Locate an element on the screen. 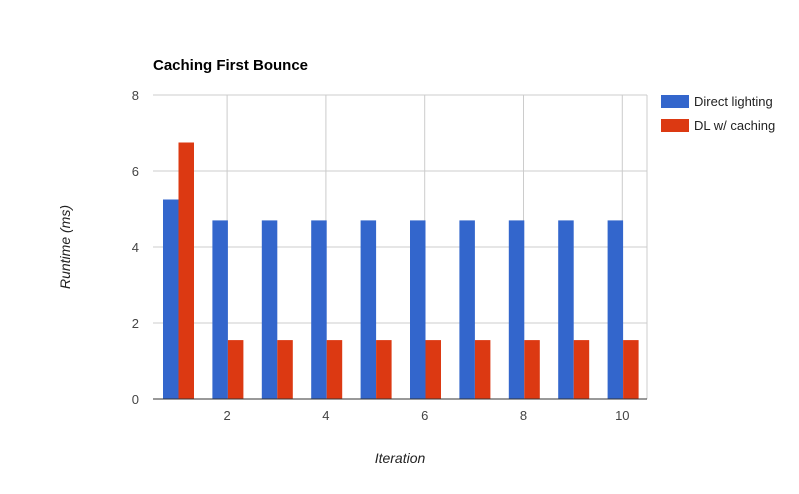 The width and height of the screenshot is (799, 494). x-axis-title: Iteration is located at coordinates (400, 458).